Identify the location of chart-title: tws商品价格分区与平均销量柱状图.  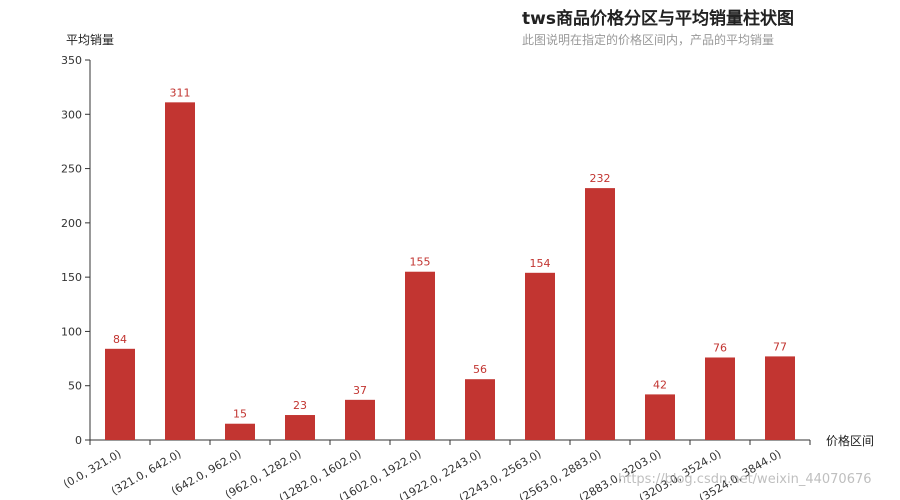
(658, 19).